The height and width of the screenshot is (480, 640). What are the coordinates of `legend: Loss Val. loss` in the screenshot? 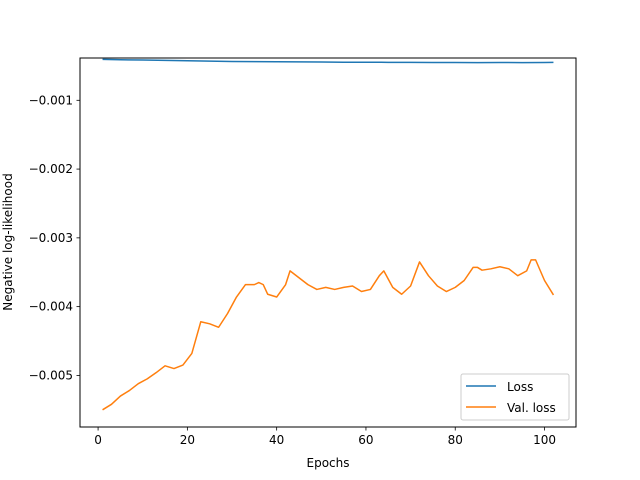 It's located at (515, 397).